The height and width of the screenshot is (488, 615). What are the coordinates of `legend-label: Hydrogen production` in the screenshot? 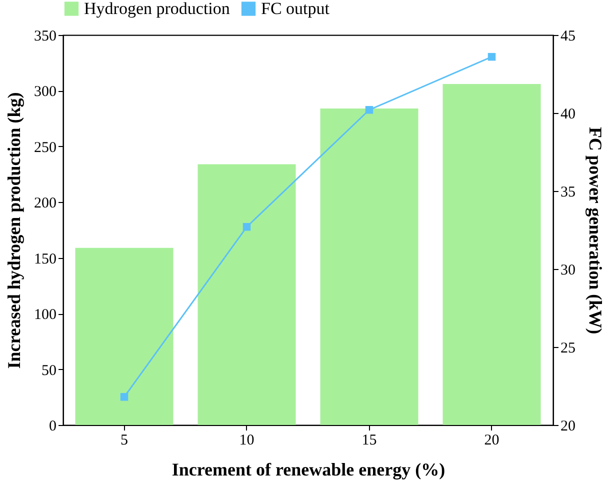 It's located at (157, 9).